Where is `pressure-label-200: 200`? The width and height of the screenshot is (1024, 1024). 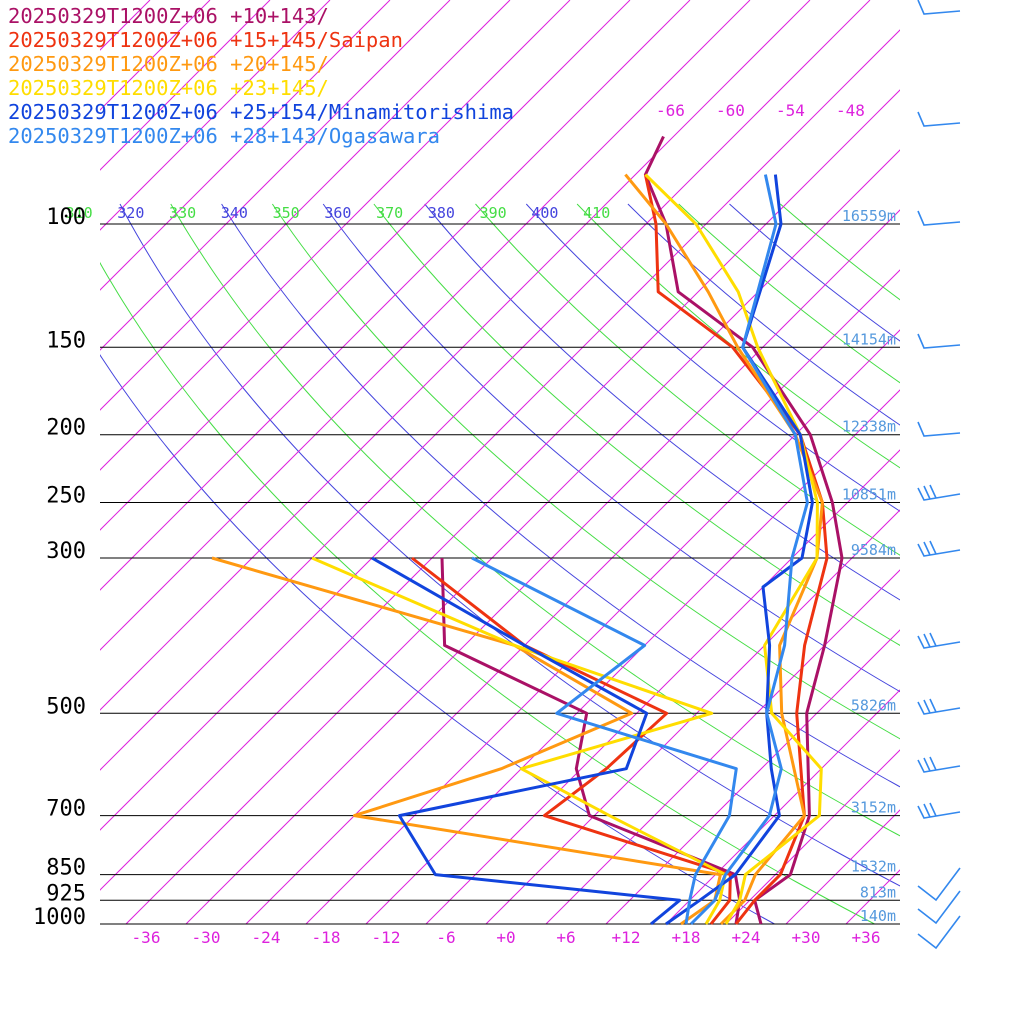 pressure-label-200: 200 is located at coordinates (66, 428).